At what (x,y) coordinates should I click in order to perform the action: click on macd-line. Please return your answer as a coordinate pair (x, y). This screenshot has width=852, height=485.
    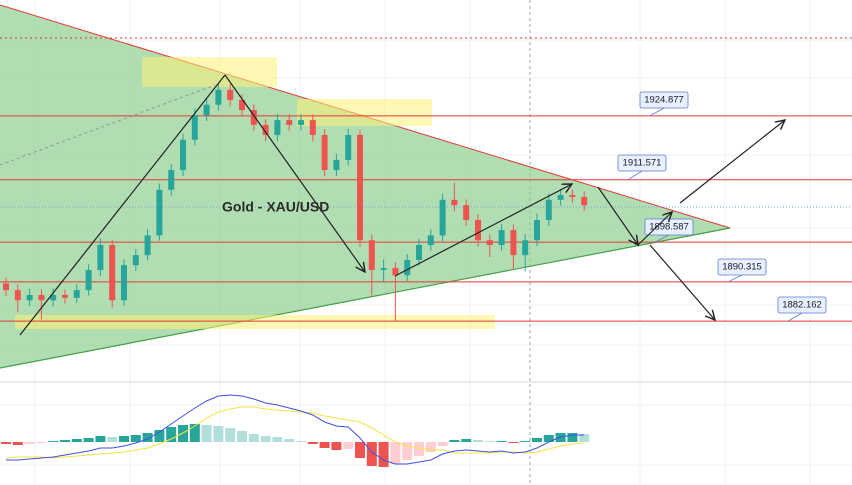
    Looking at the image, I should click on (295, 429).